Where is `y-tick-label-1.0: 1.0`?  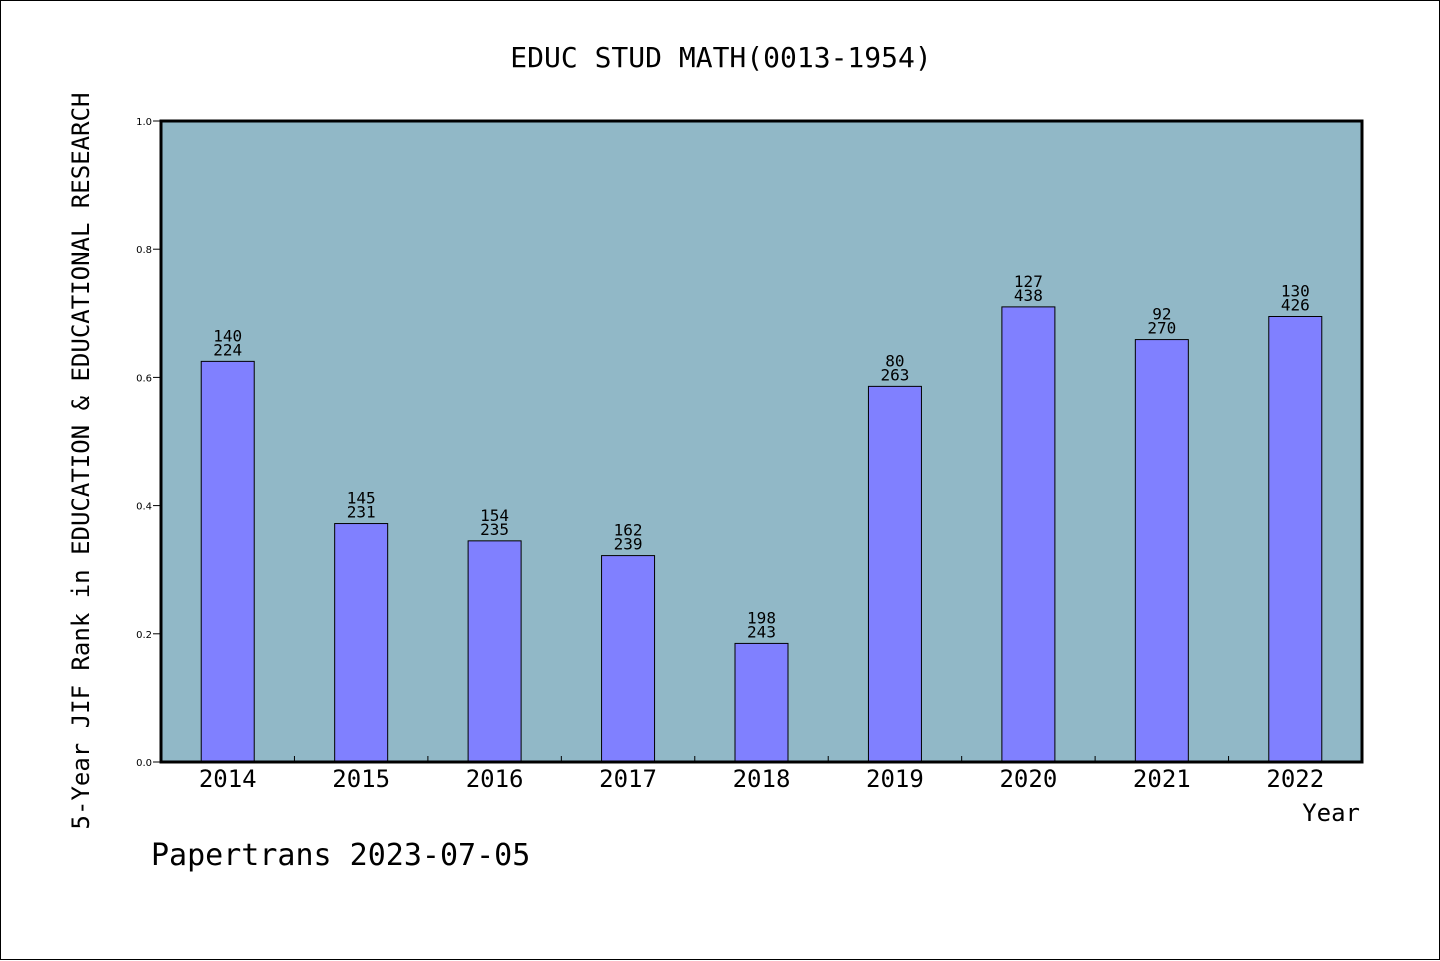 y-tick-label-1.0: 1.0 is located at coordinates (144, 122).